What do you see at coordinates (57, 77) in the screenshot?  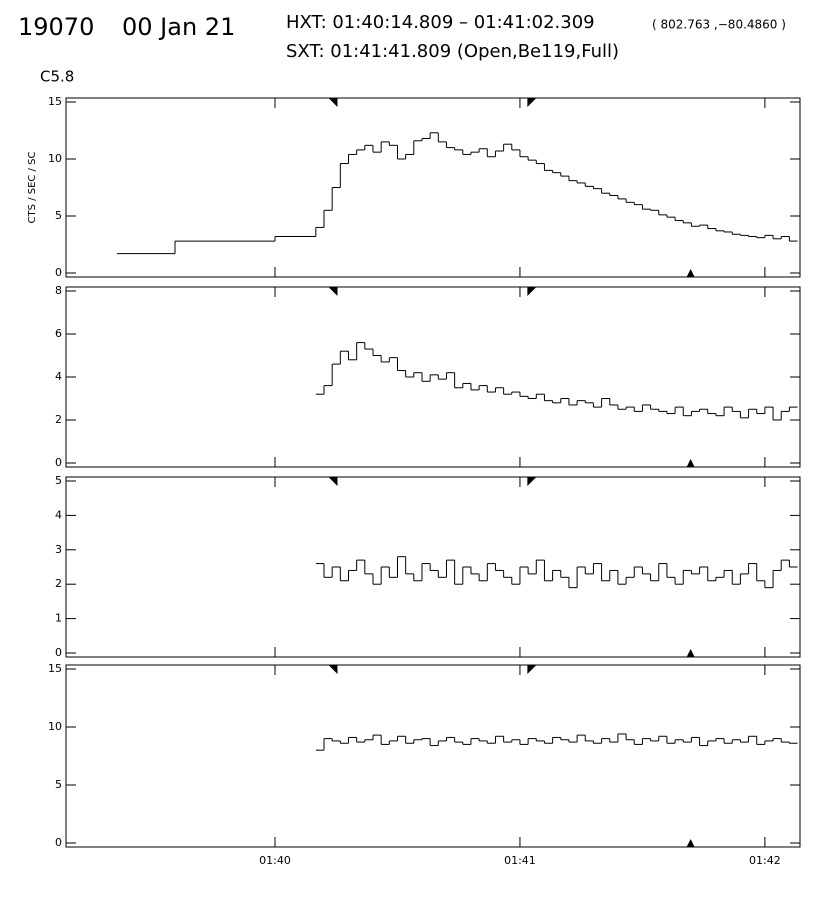 I see `flare-class: C5.8` at bounding box center [57, 77].